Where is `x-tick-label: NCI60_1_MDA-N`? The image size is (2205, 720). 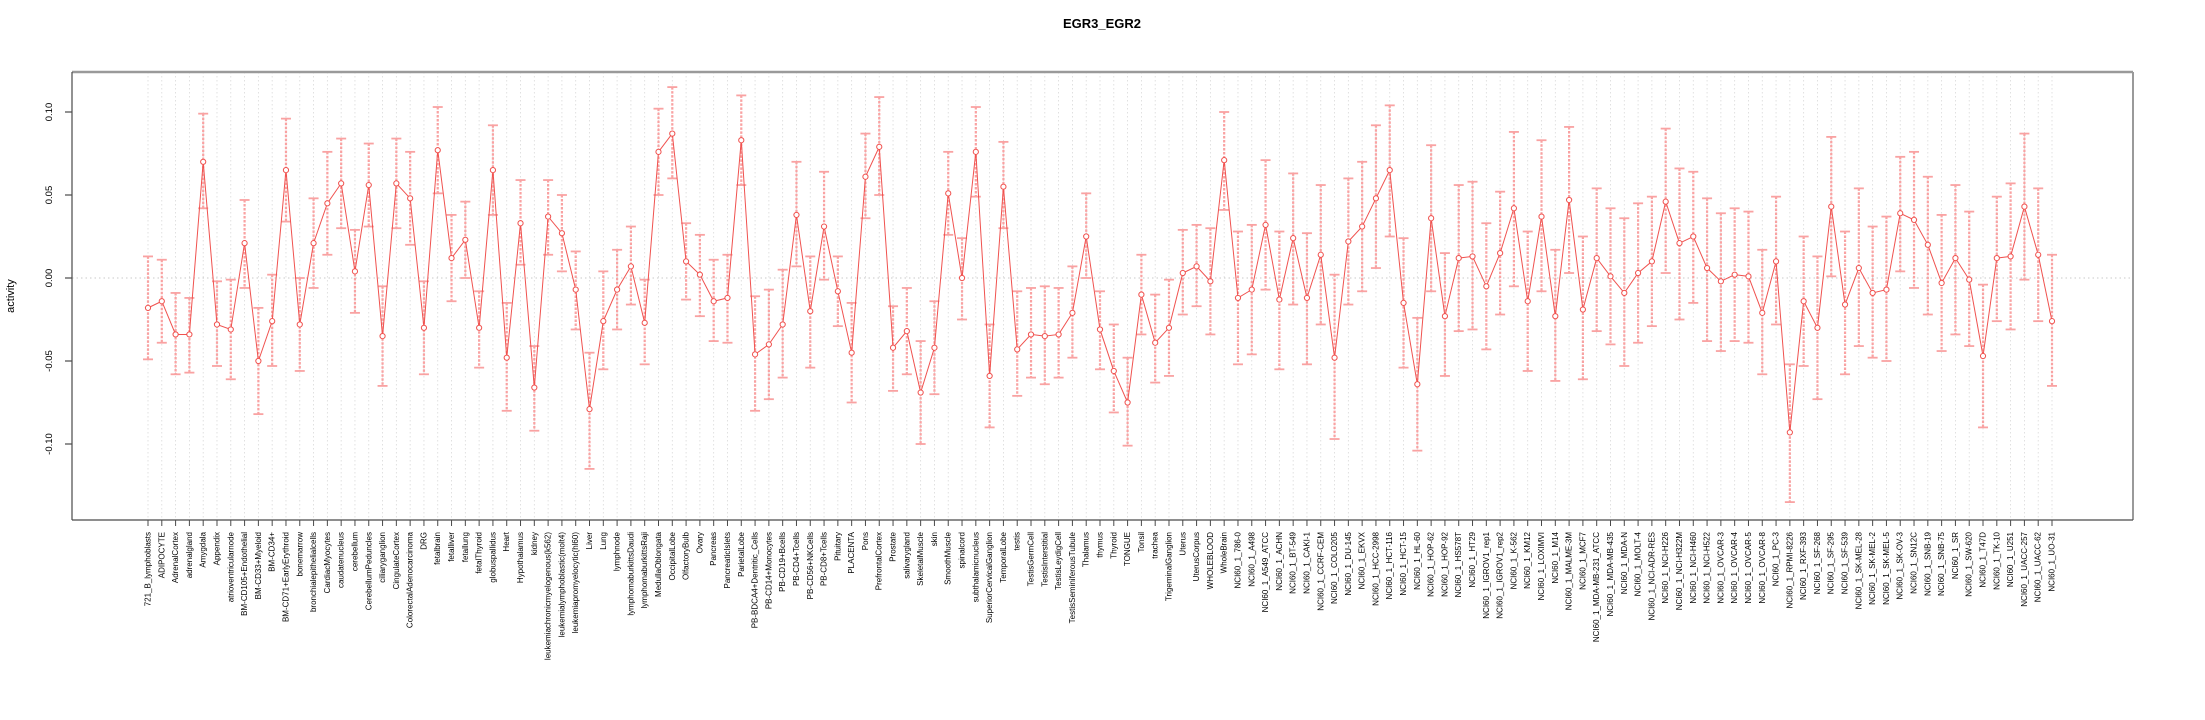
x-tick-label: NCI60_1_MDA-N is located at coordinates (1624, 563).